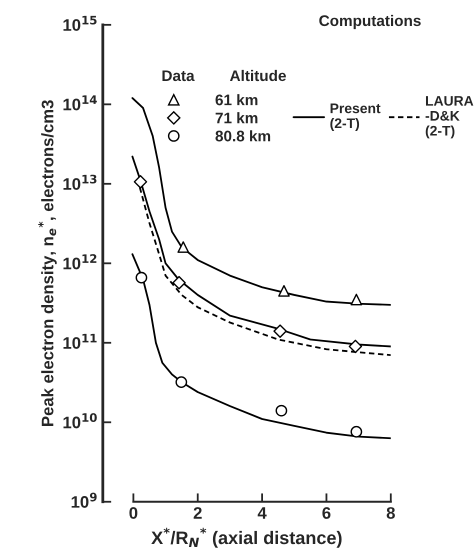  I want to click on y-axis-title: Peak electron density, n$_{e}$$^{*}$, electrons/cm3, so click(47, 263).